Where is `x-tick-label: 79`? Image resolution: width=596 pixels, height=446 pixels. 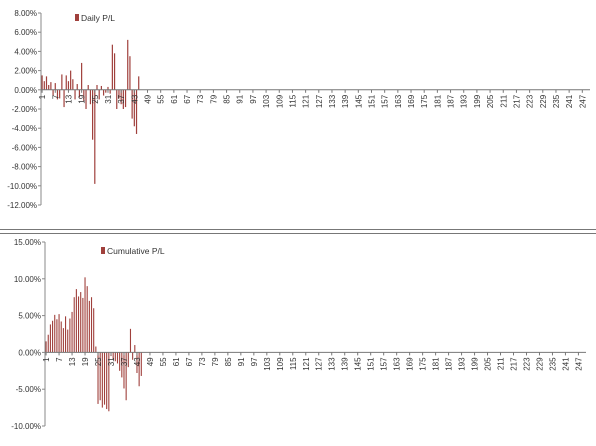
x-tick-label: 79 is located at coordinates (215, 361).